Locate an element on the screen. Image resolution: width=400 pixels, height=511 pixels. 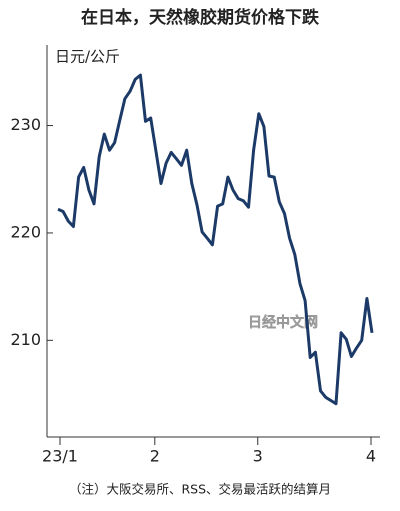
x-tick-label: 2 is located at coordinates (155, 456).